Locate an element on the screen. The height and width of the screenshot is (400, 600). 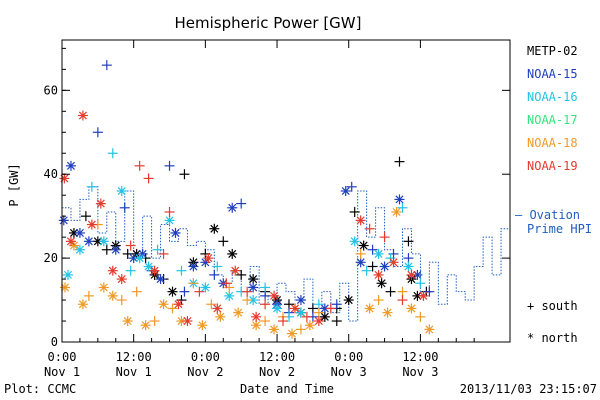
legend-item-noaa-15: NOAA-15 is located at coordinates (552, 74).